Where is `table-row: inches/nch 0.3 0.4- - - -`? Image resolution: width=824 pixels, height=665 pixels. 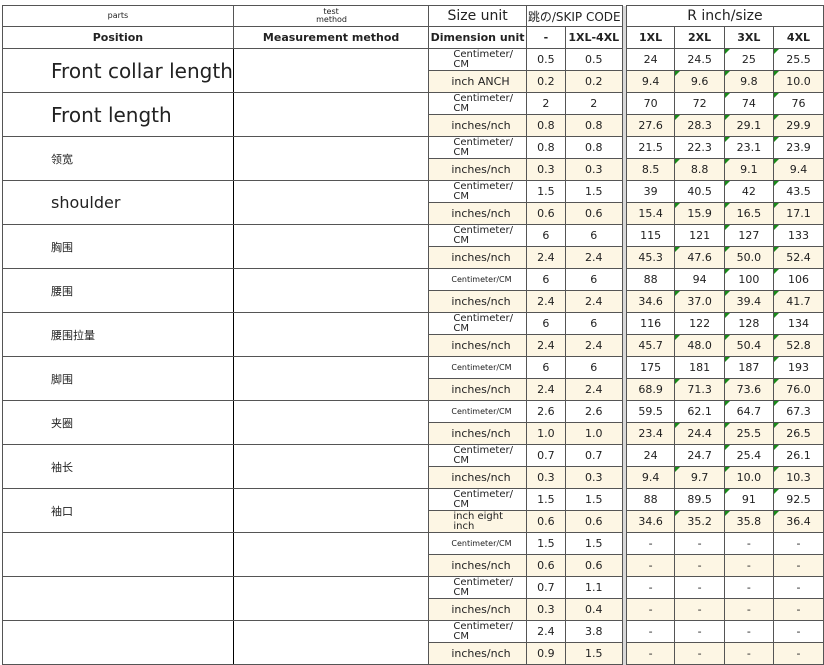
table-row: inches/nch 0.3 0.4- - - - is located at coordinates (413, 609).